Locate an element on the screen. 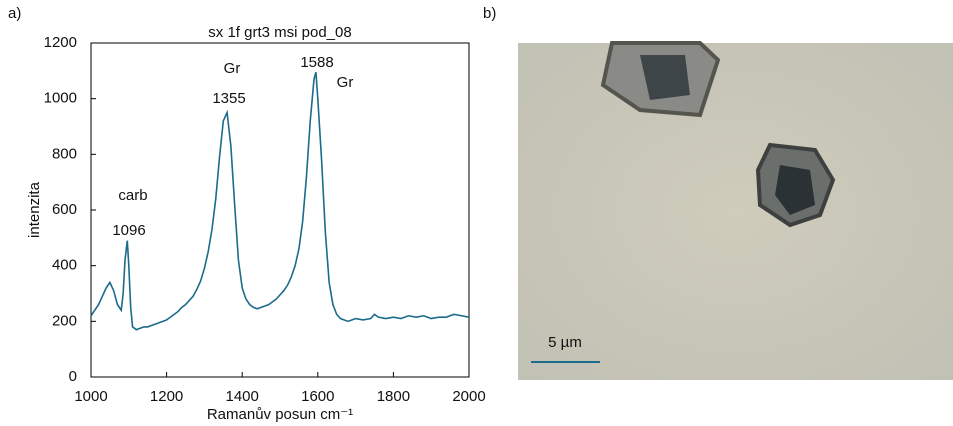 The height and width of the screenshot is (426, 953). scale-label: 5 µm is located at coordinates (565, 342).